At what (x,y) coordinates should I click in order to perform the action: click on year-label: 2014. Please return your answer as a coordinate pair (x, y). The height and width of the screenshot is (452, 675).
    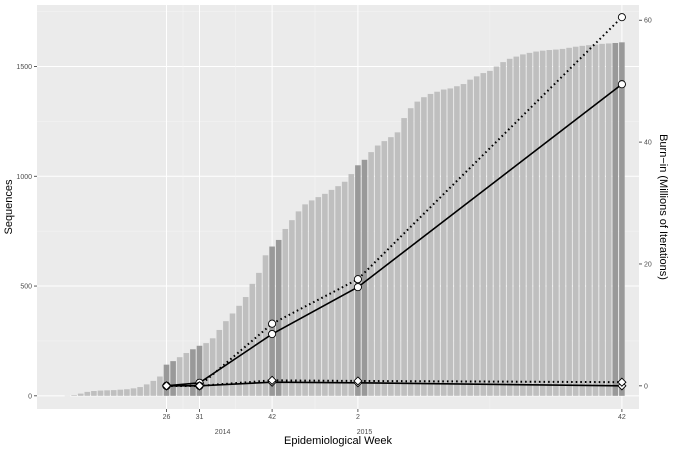
    Looking at the image, I should click on (223, 432).